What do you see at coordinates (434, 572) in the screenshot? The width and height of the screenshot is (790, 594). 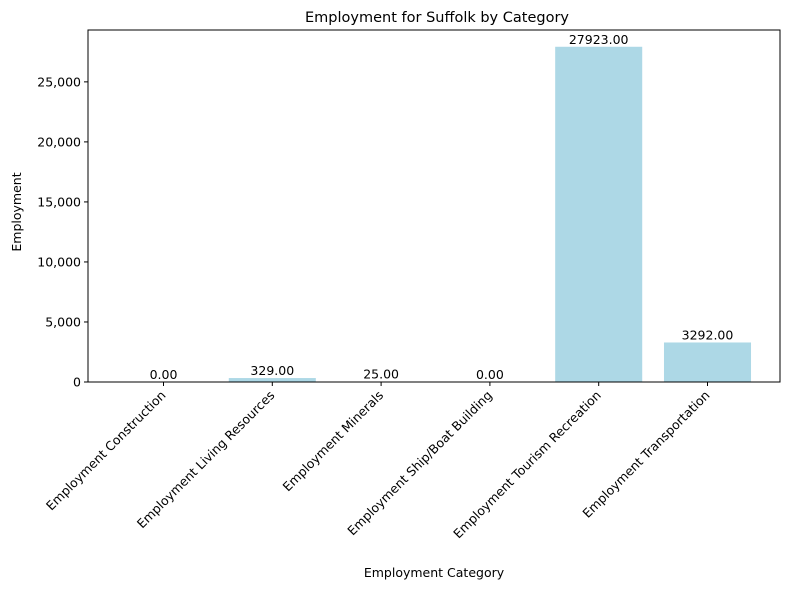 I see `x-axis-label: Employment Category` at bounding box center [434, 572].